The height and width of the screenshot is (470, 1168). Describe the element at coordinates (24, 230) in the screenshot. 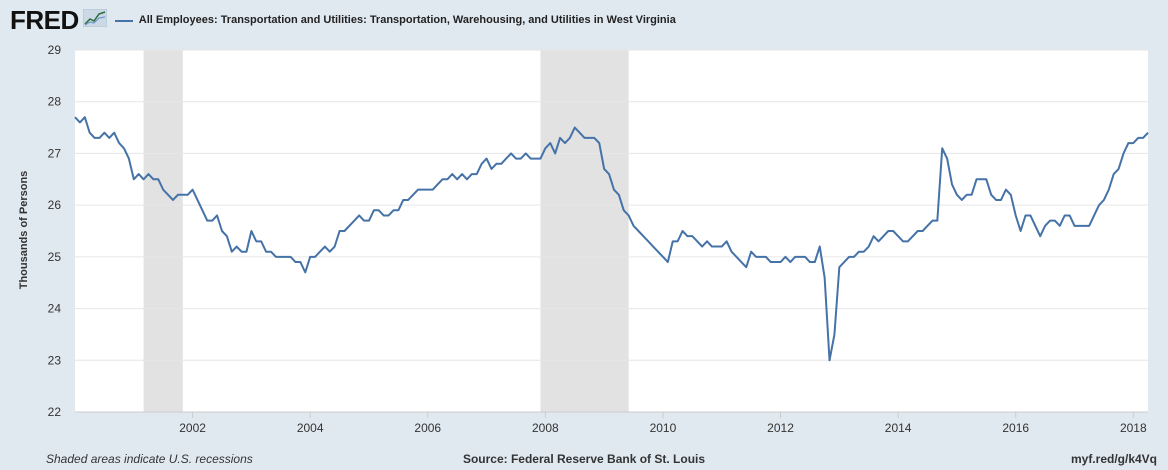

I see `y-axis-label: Thousands of Persons` at that location.